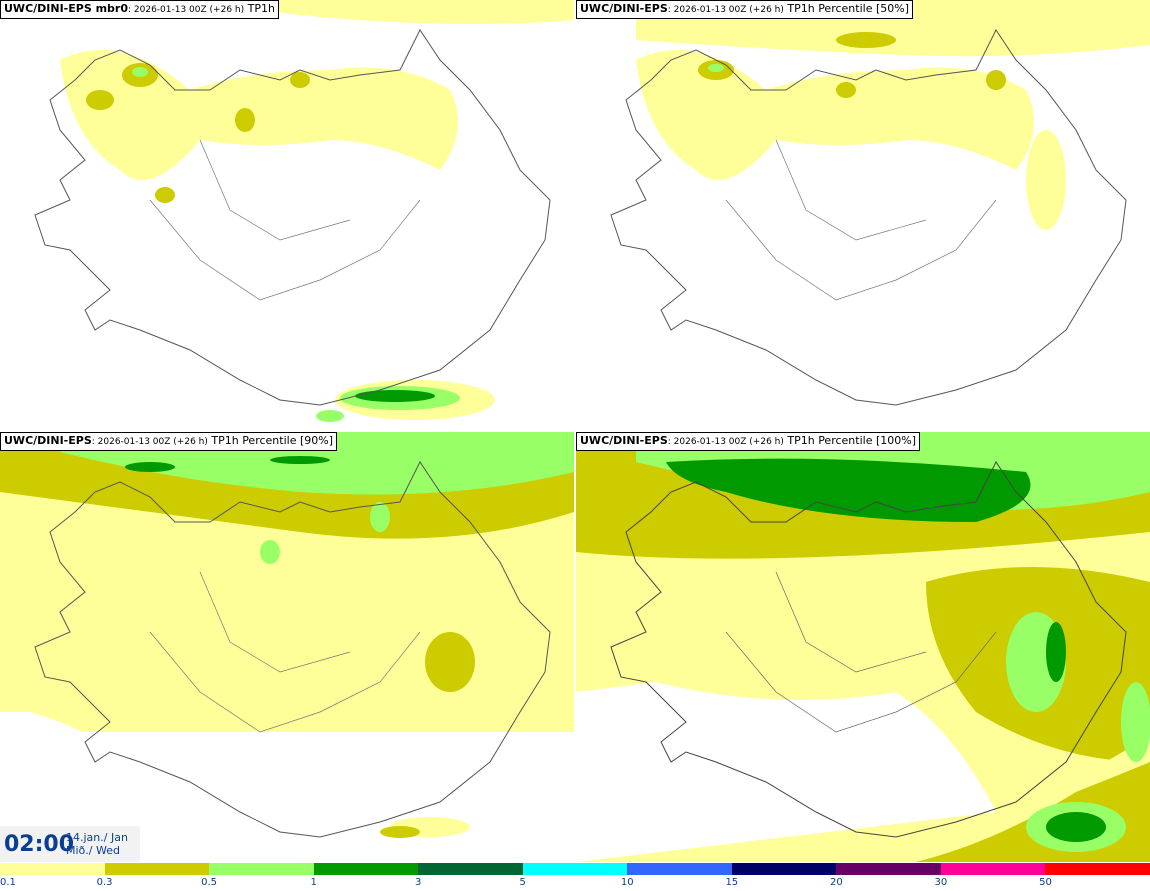  I want to click on legend-tick-label: 15, so click(732, 882).